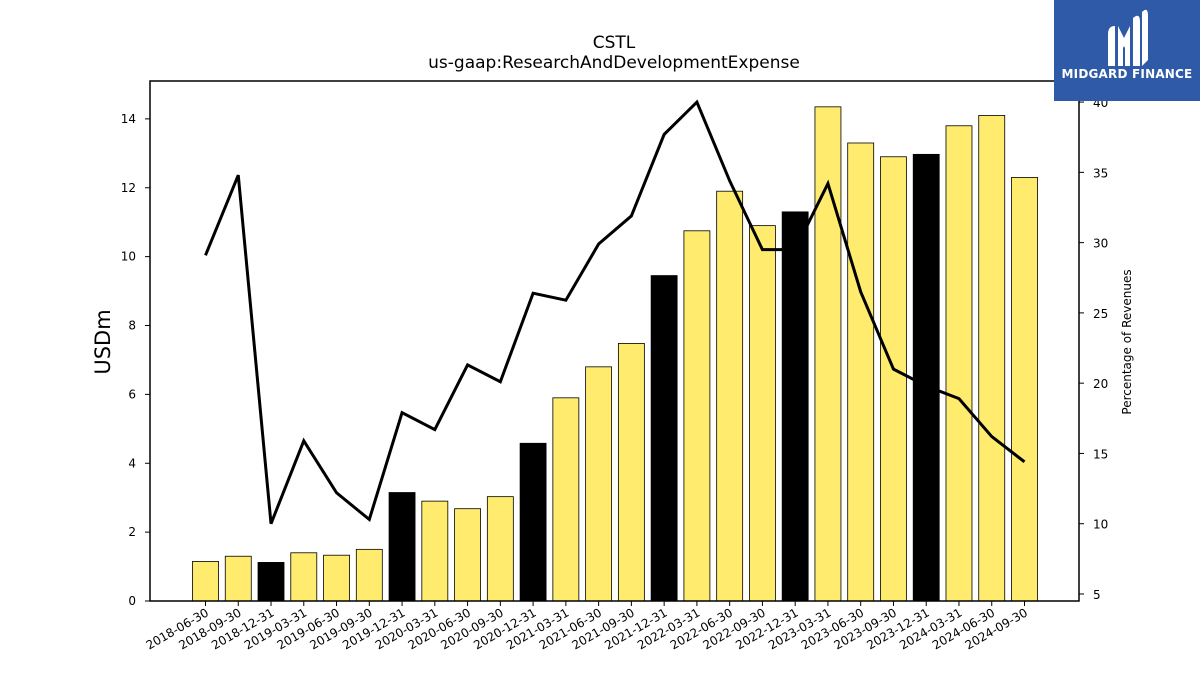 The image size is (1200, 675). Describe the element at coordinates (1100, 525) in the screenshot. I see `y2-tick-label: 10` at that location.